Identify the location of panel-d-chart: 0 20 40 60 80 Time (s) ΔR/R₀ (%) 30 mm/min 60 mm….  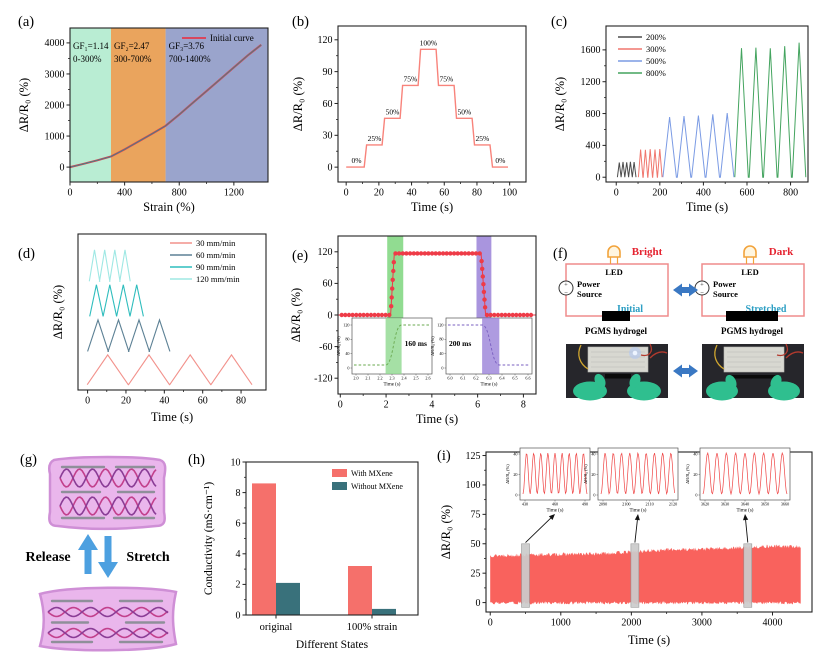
(159, 328).